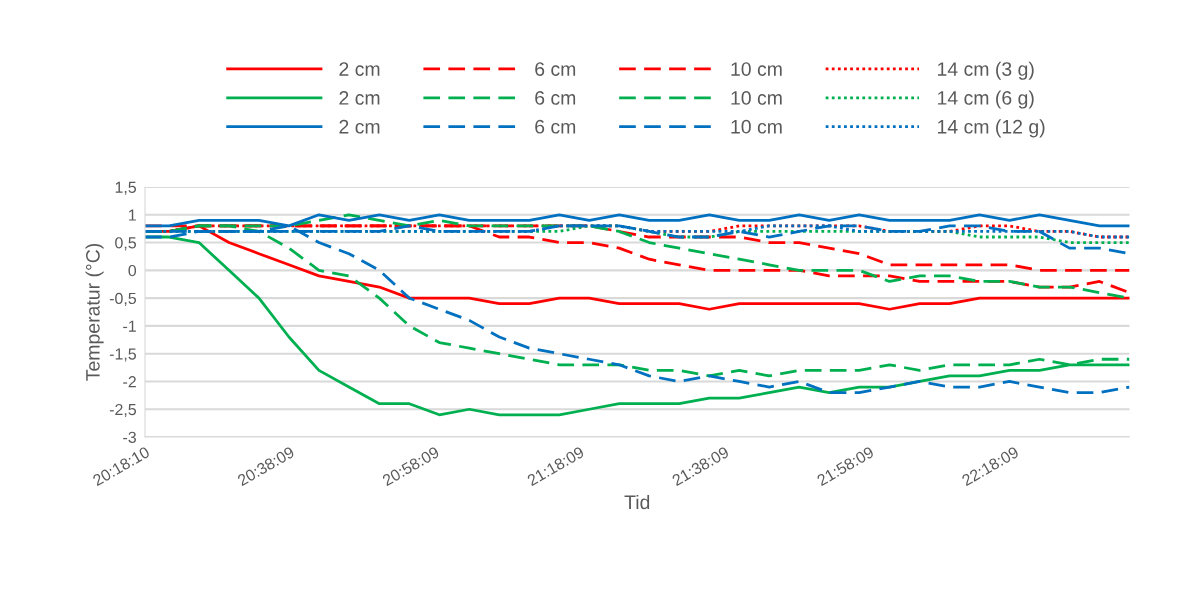 This screenshot has width=1179, height=589. Describe the element at coordinates (637, 502) in the screenshot. I see `x-axis-title: Tid` at that location.